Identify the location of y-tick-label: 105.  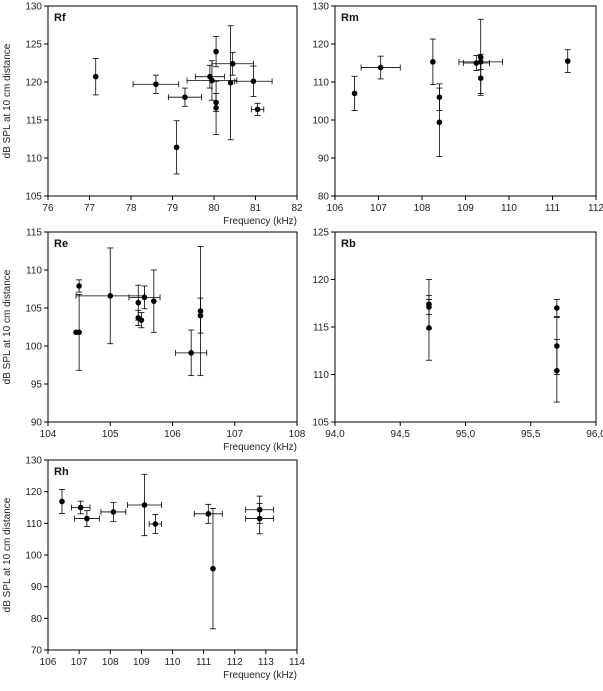
(33, 197).